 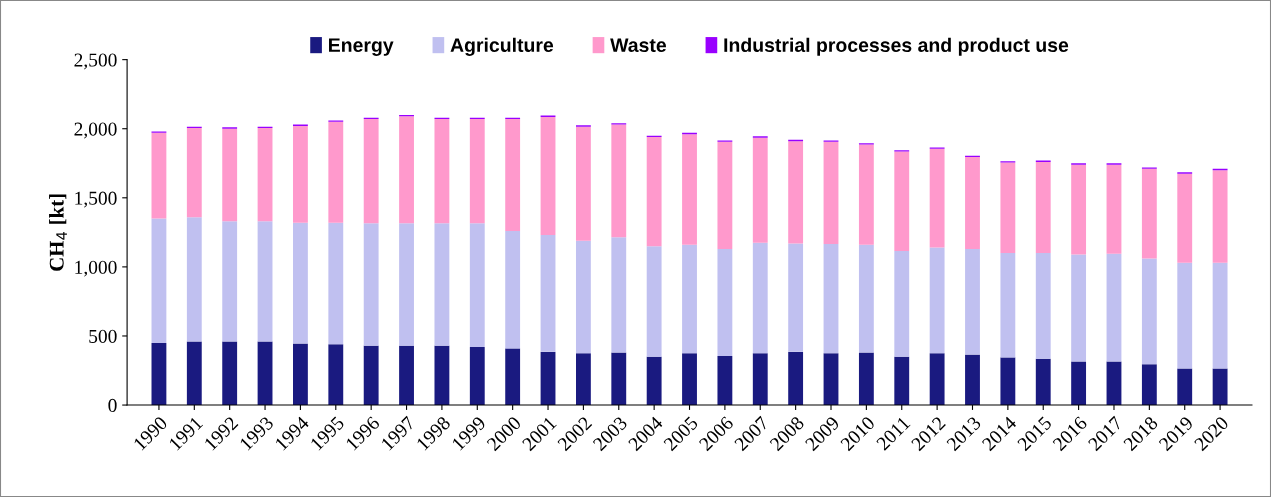 I want to click on x-tick-label: 1991, so click(x=186, y=433).